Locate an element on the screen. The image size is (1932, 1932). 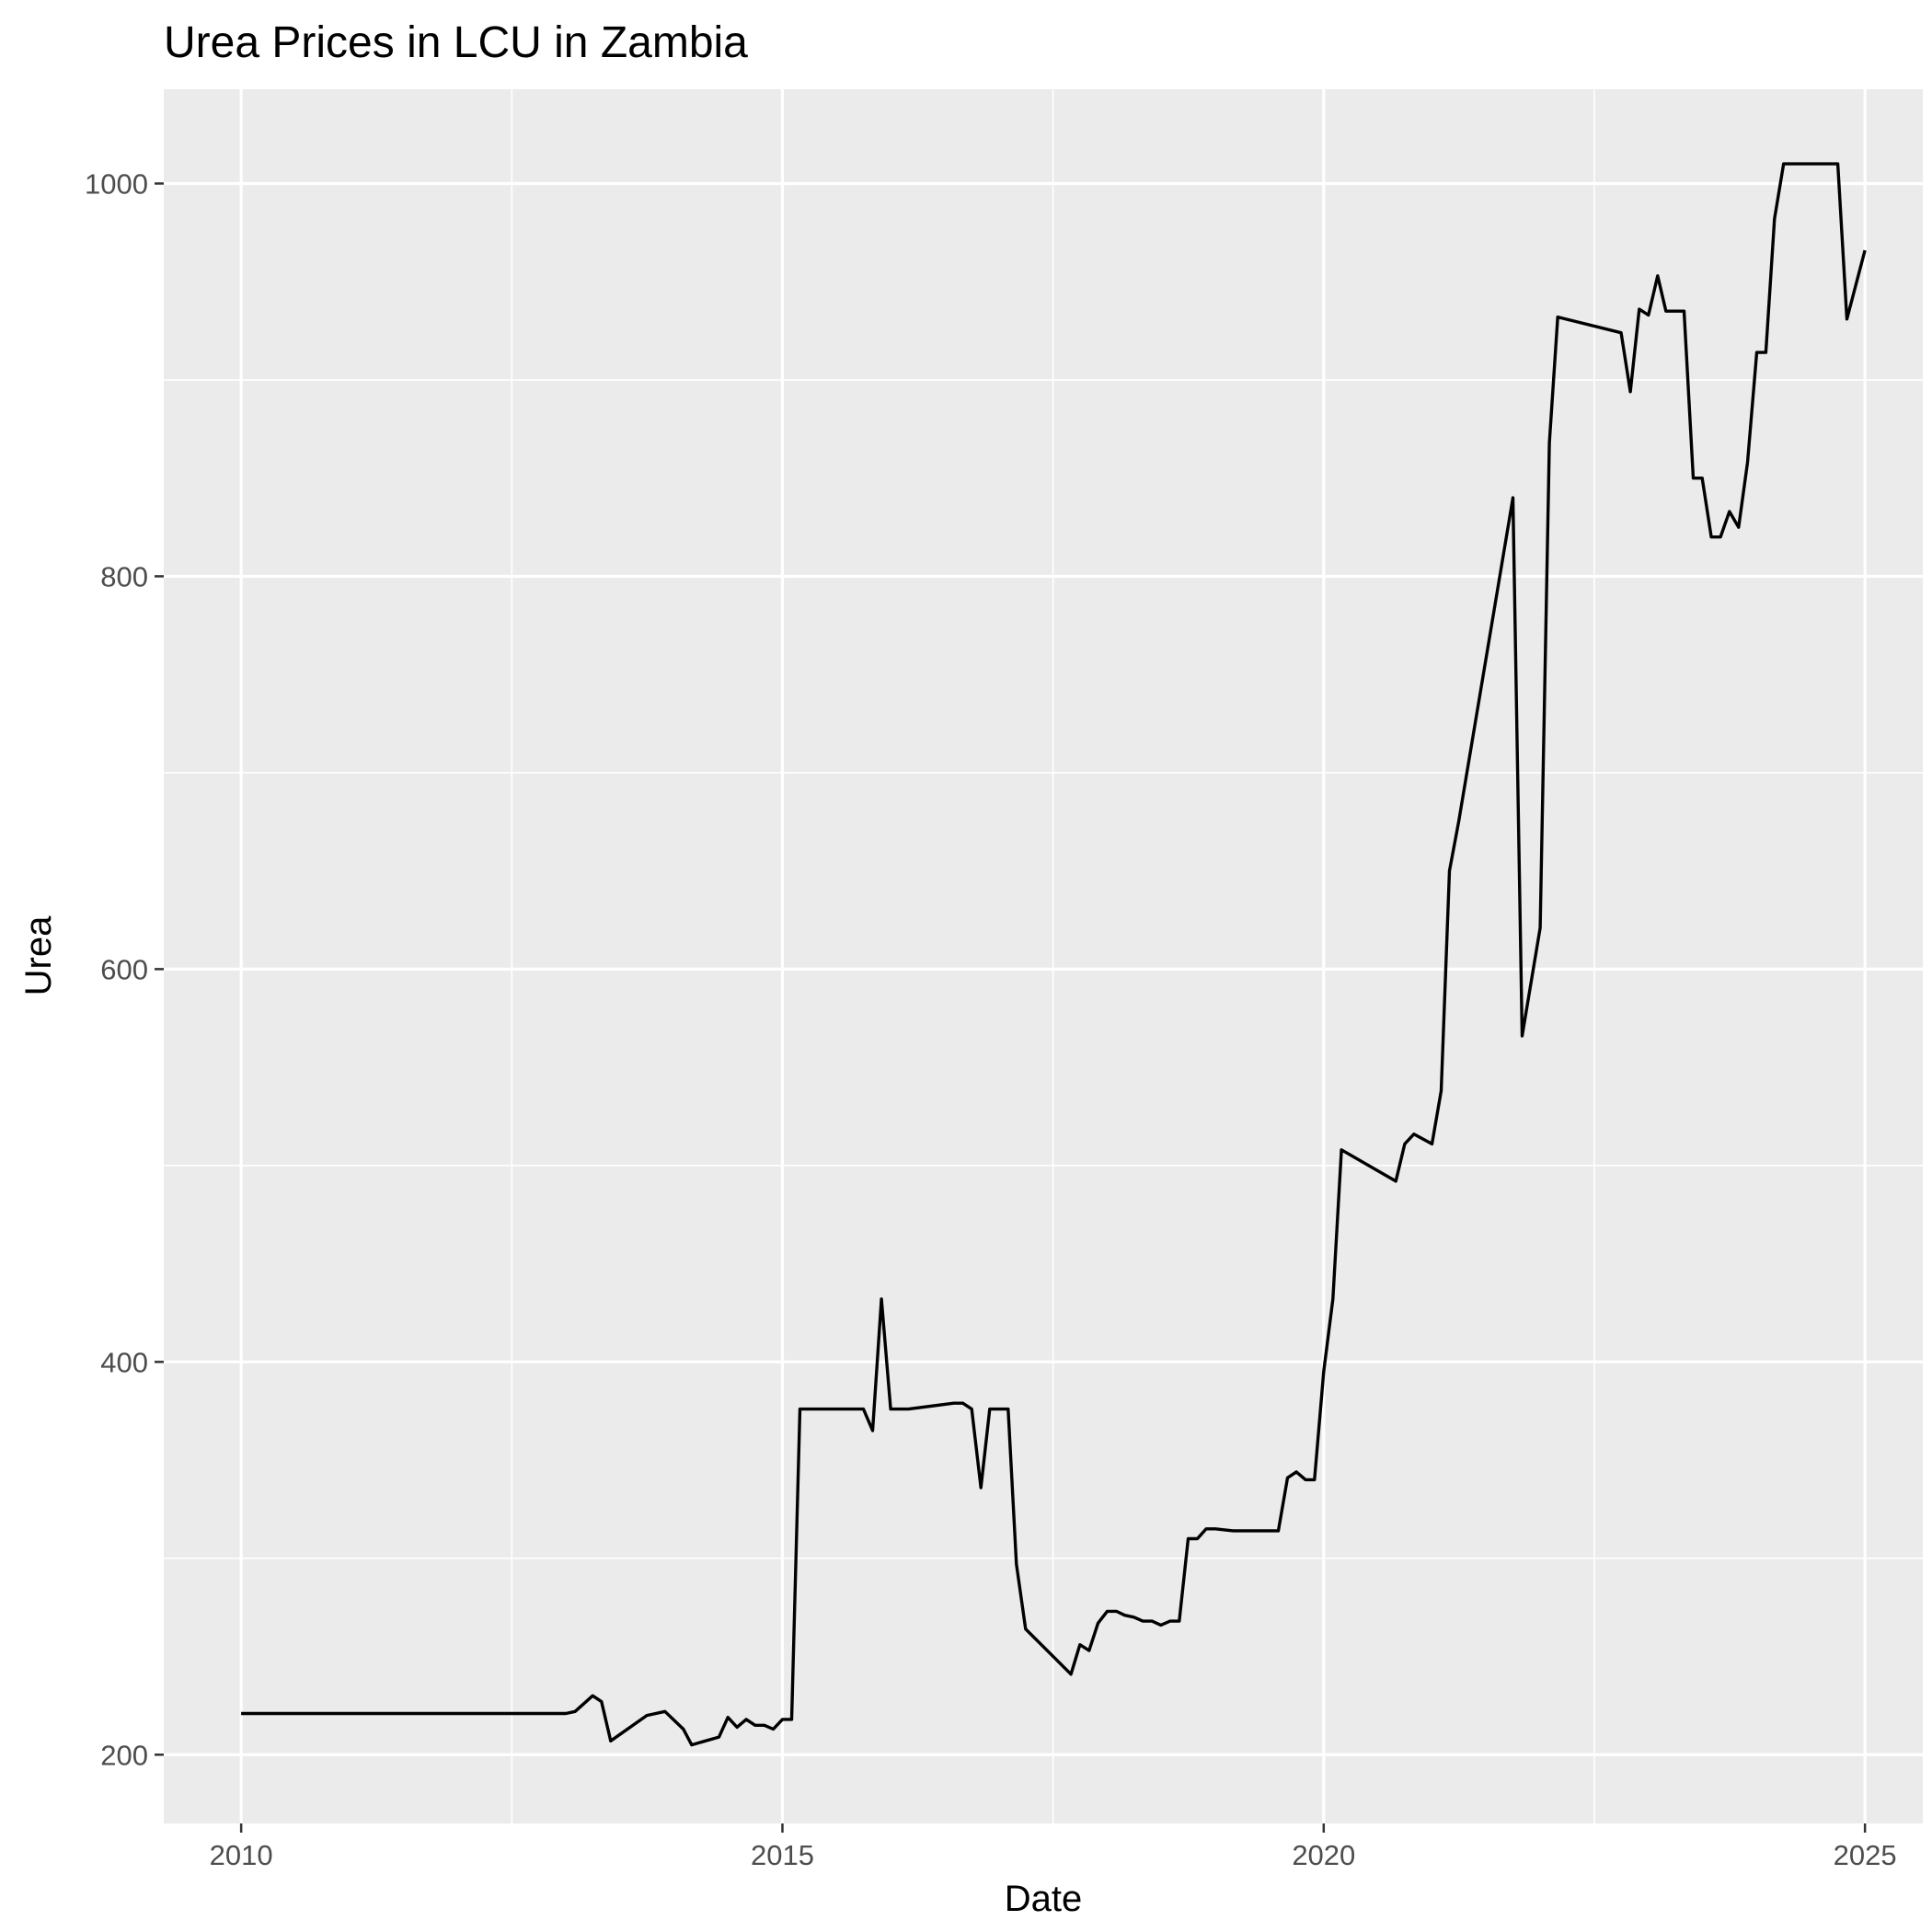
x-tick-label: 2015 is located at coordinates (782, 1855).